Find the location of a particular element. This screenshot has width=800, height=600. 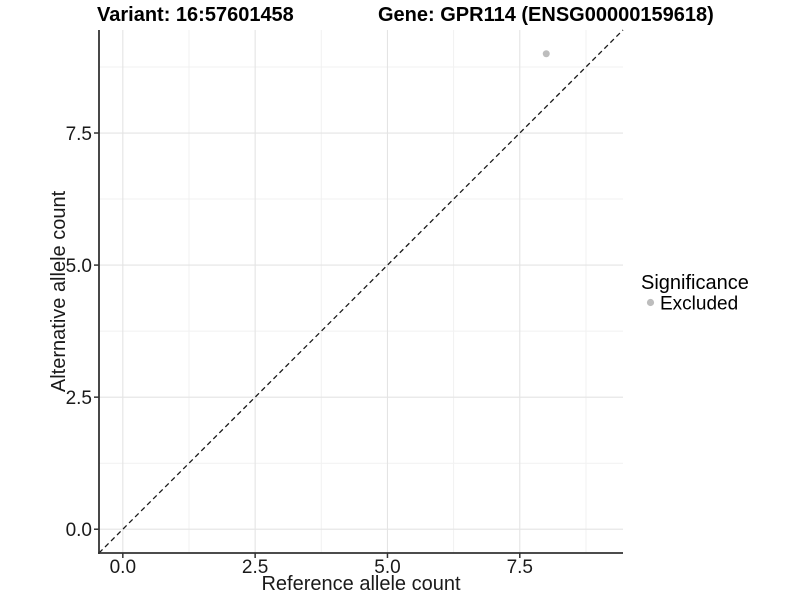

y-tick-label: 0.0 is located at coordinates (79, 530).